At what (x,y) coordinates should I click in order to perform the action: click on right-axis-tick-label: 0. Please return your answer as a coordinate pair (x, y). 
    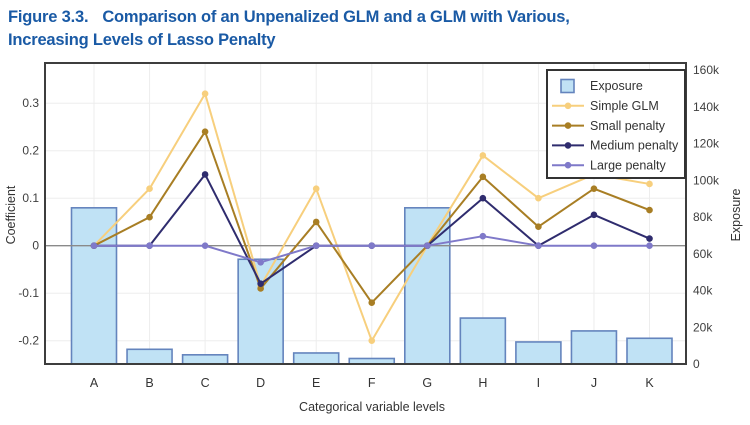
    Looking at the image, I should click on (696, 364).